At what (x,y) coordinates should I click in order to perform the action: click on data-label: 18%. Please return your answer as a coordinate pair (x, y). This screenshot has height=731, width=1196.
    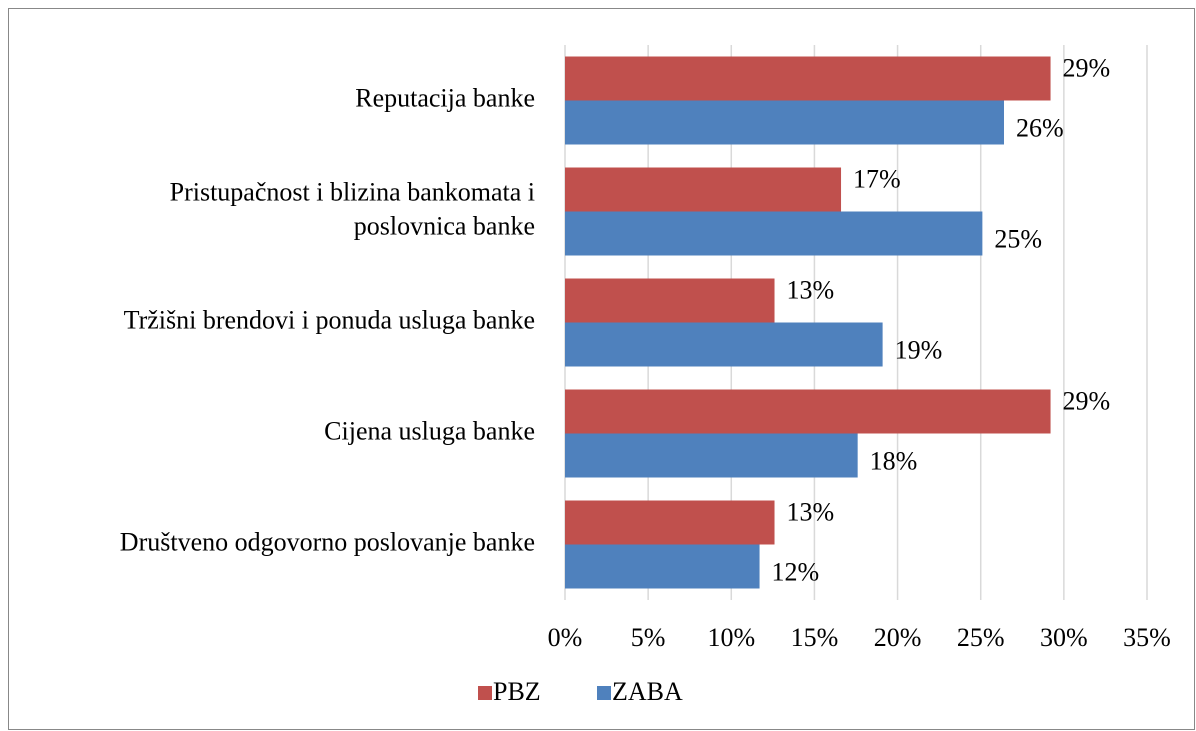
    Looking at the image, I should click on (894, 460).